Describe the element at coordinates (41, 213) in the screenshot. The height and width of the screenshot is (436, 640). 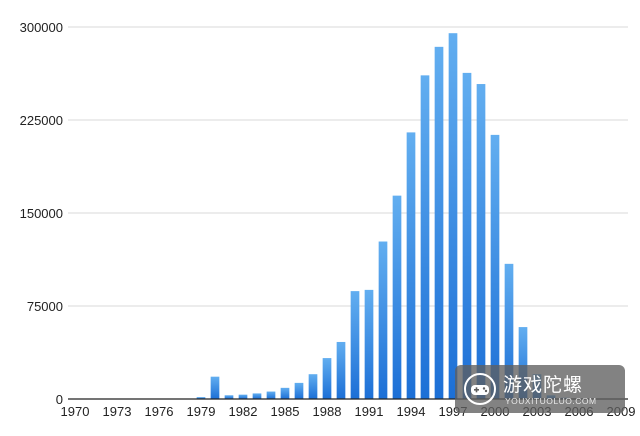
I see `y-tick-label: 150000` at that location.